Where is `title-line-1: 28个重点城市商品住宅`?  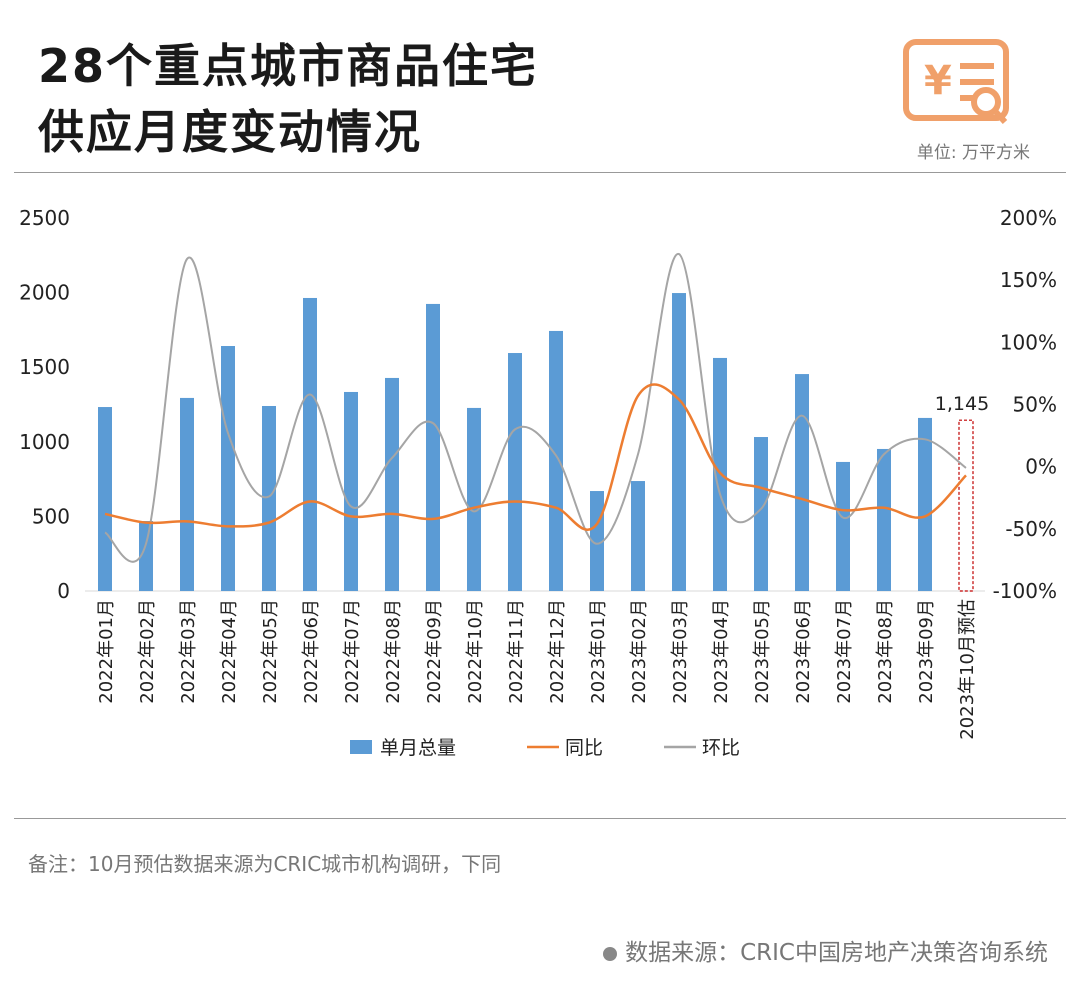
title-line-1: 28个重点城市商品住宅 is located at coordinates (288, 66).